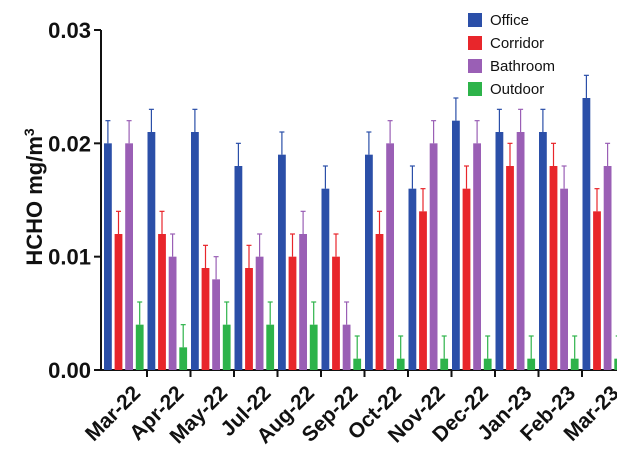 The image size is (617, 457). Describe the element at coordinates (69, 30) in the screenshot. I see `y-tick-label: 0.03` at that location.